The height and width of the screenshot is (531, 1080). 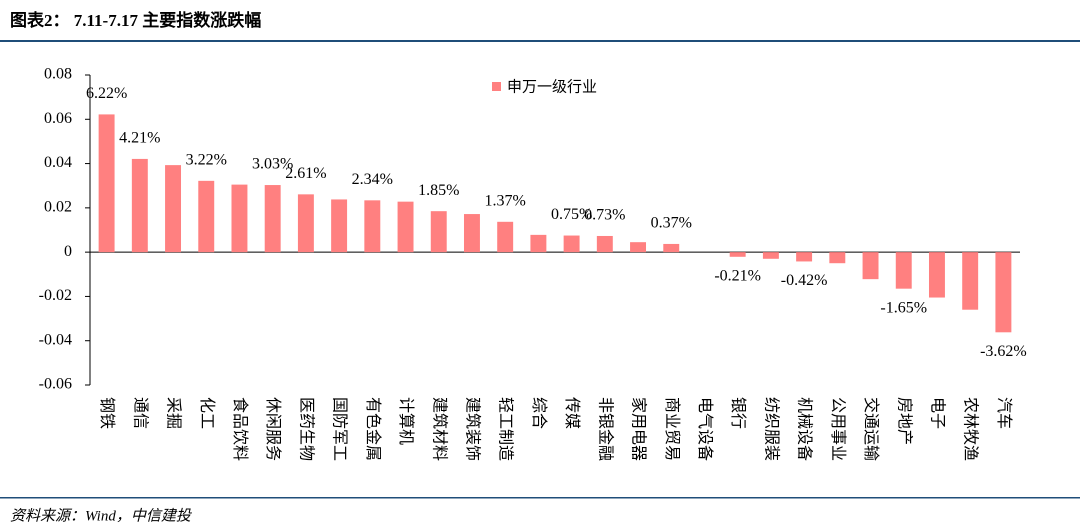 I want to click on y-tick-label: -0.04, so click(x=55, y=339).